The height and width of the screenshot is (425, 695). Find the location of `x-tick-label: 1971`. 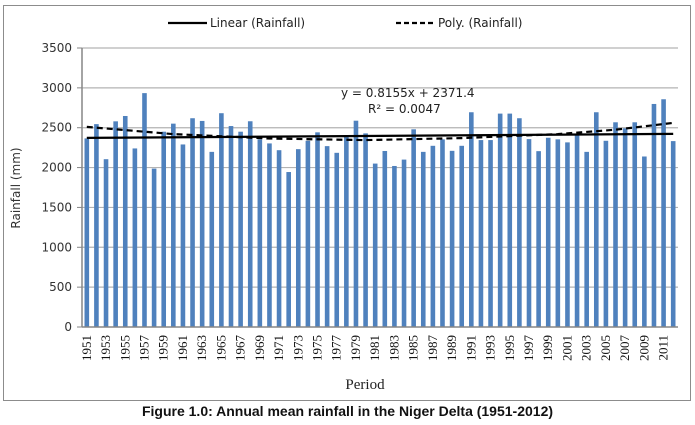

x-tick-label: 1971 is located at coordinates (278, 348).